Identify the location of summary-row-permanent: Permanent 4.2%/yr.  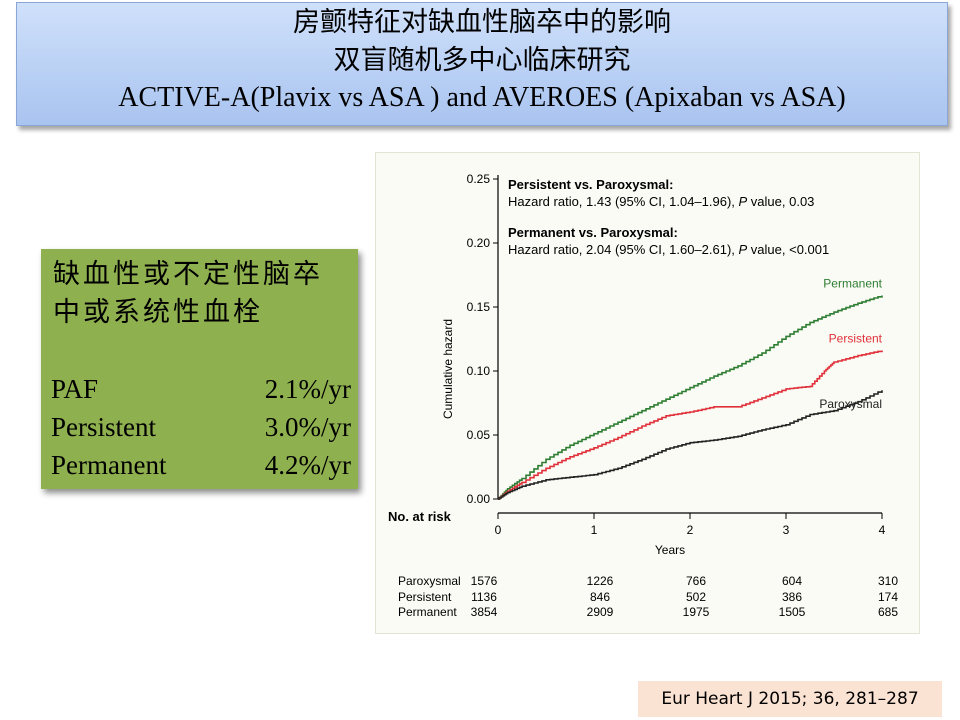
(201, 465).